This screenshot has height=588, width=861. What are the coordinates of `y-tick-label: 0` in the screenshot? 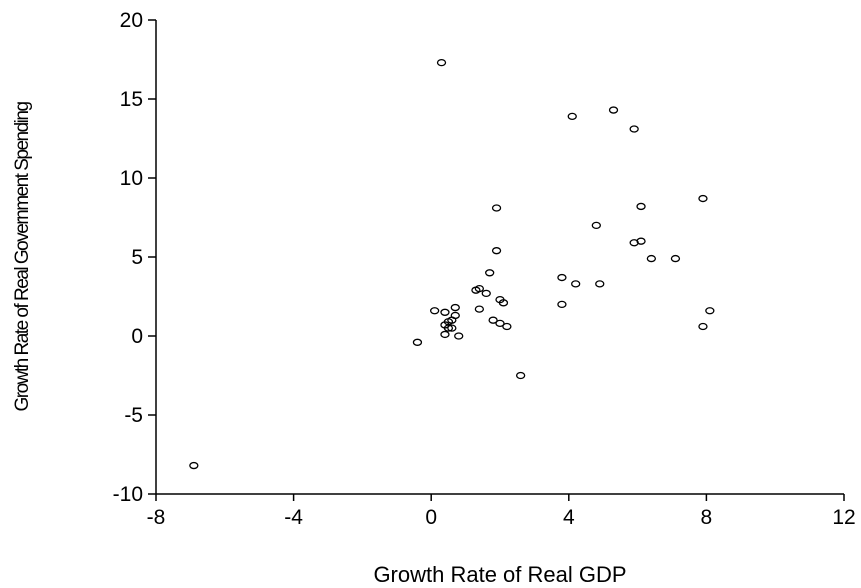 It's located at (137, 336).